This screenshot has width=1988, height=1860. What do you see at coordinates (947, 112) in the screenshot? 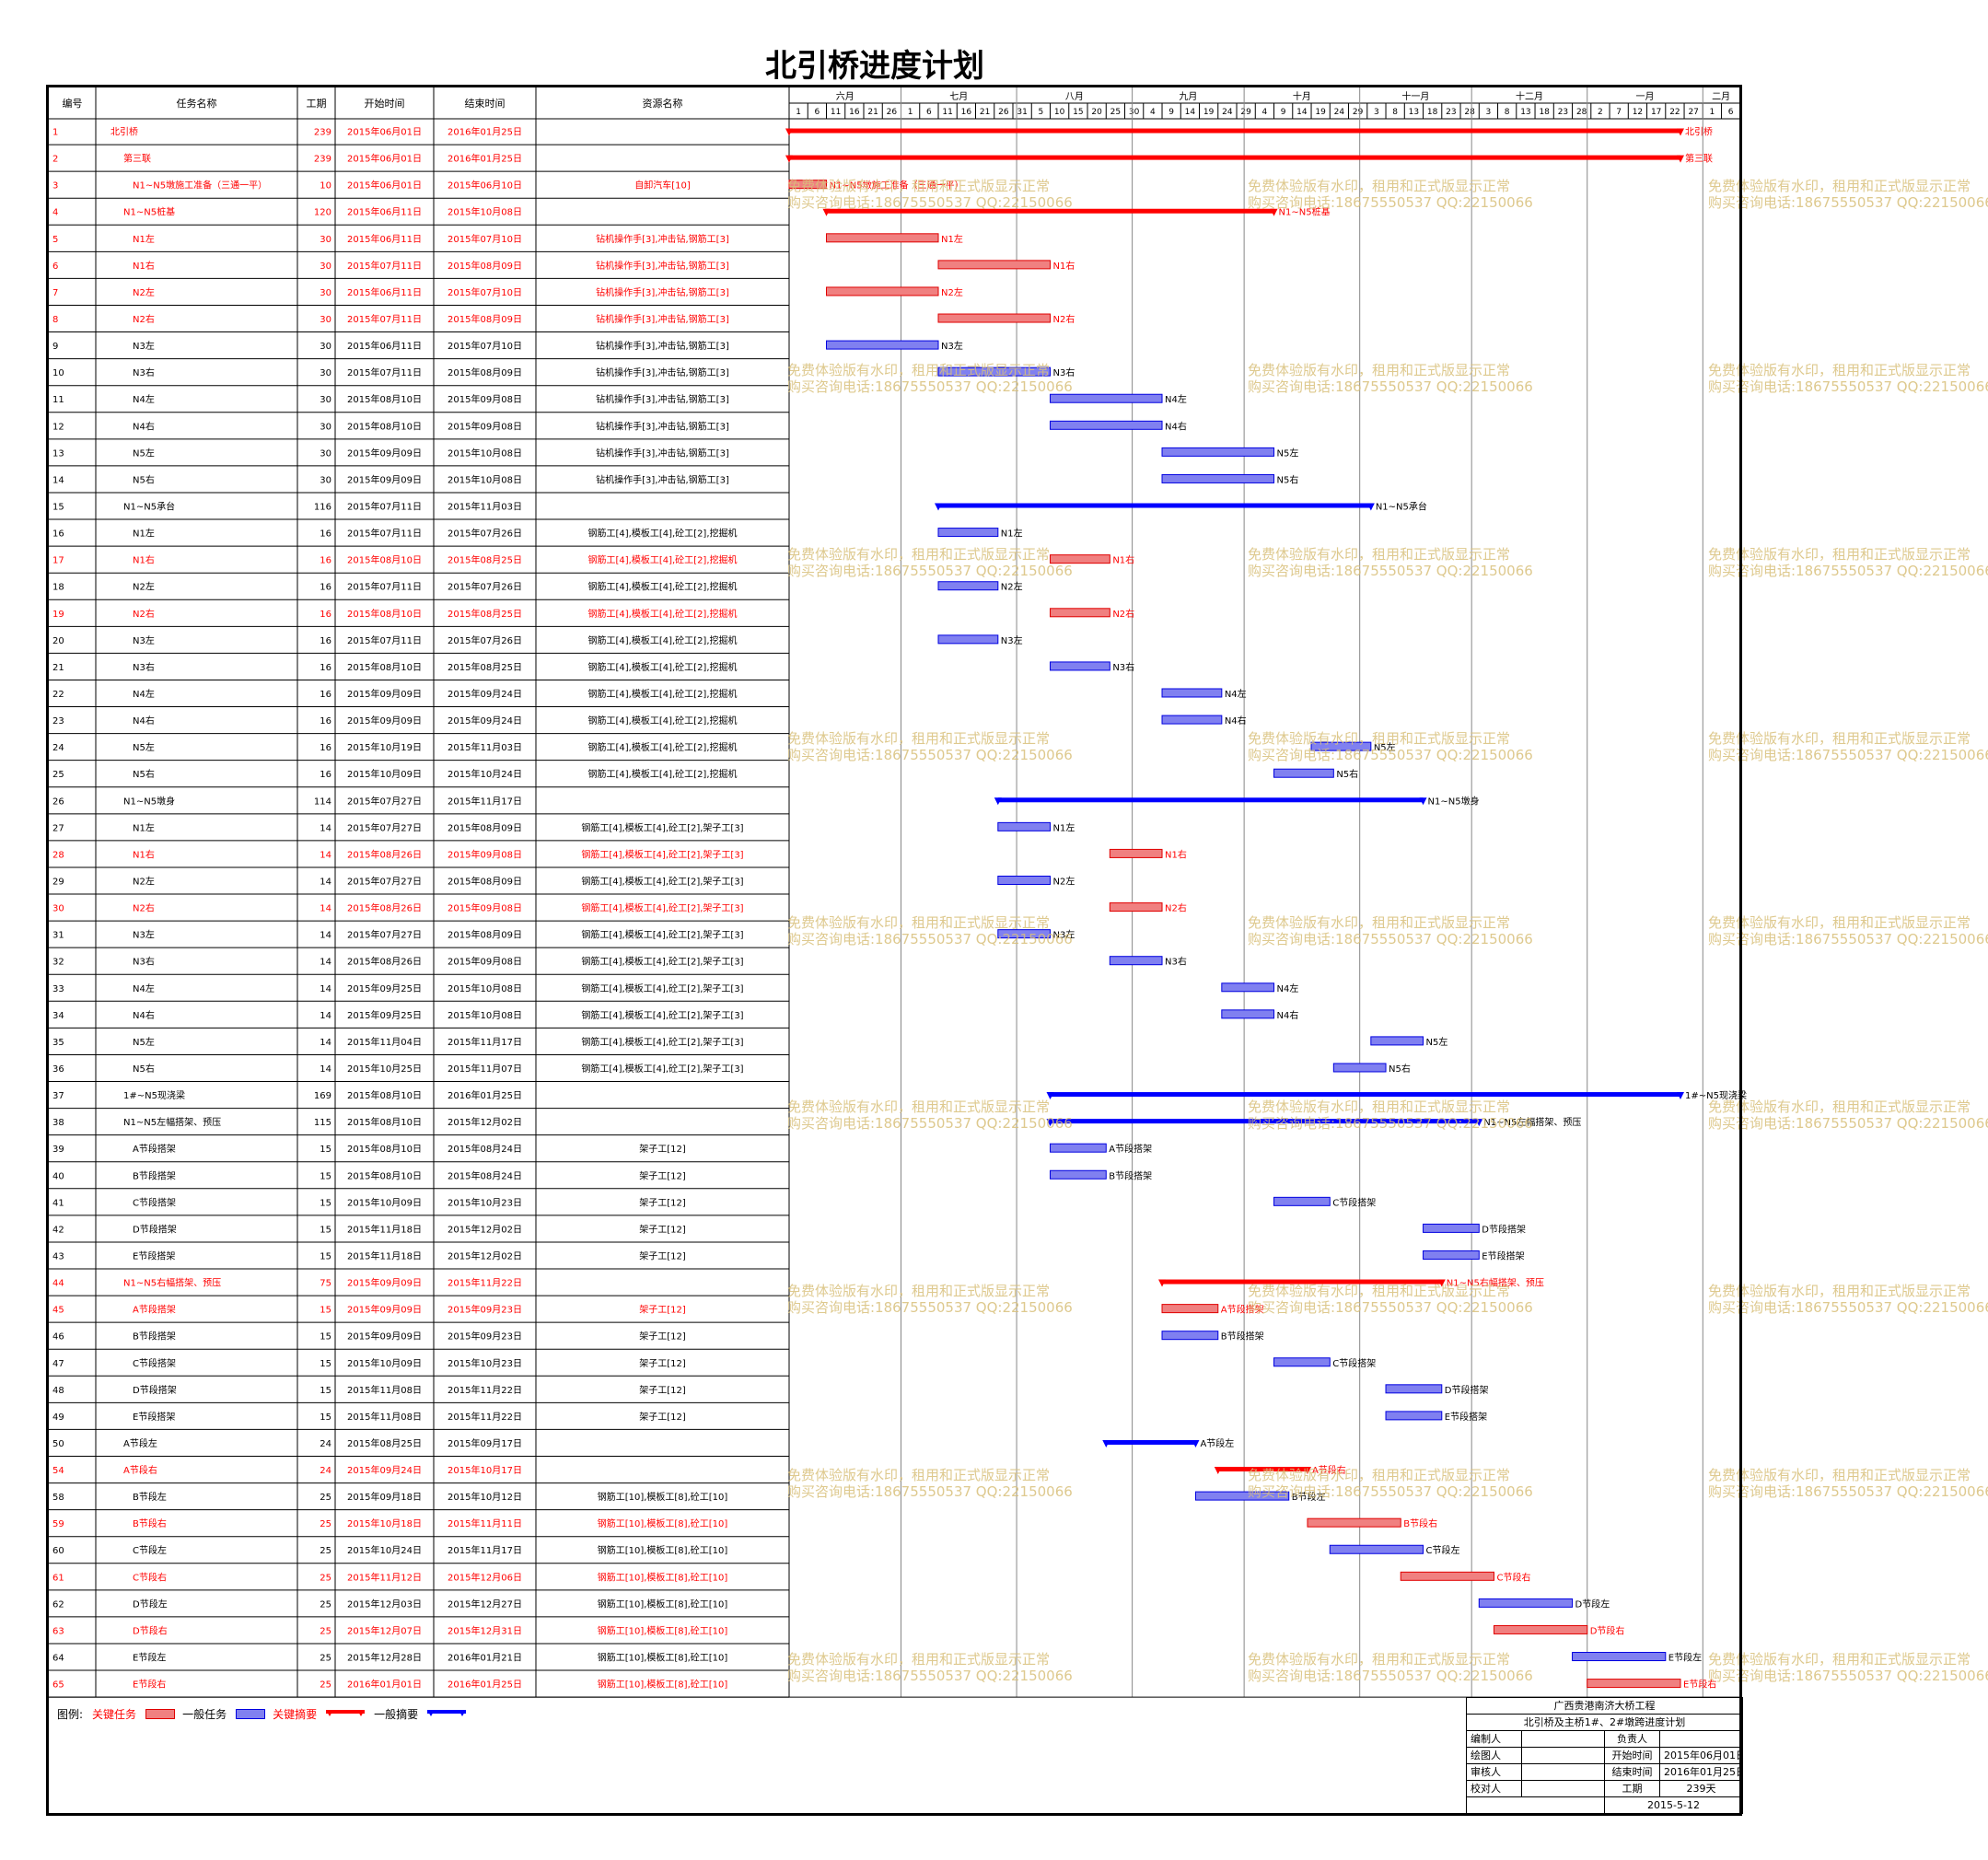
I see `day-tick-label: 11` at bounding box center [947, 112].